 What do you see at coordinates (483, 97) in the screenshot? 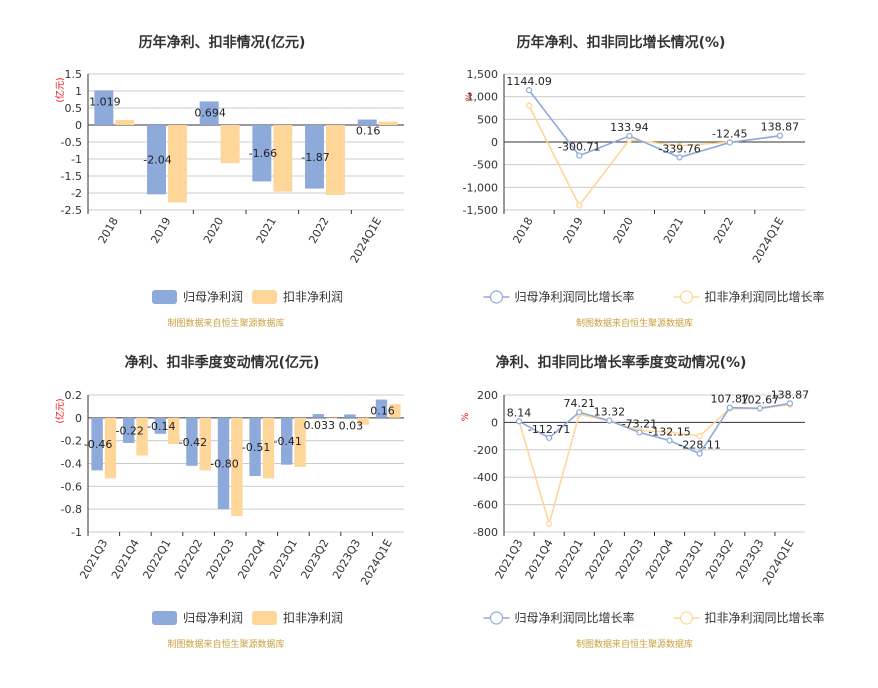
I see `y-tick-label: 1,000` at bounding box center [483, 97].